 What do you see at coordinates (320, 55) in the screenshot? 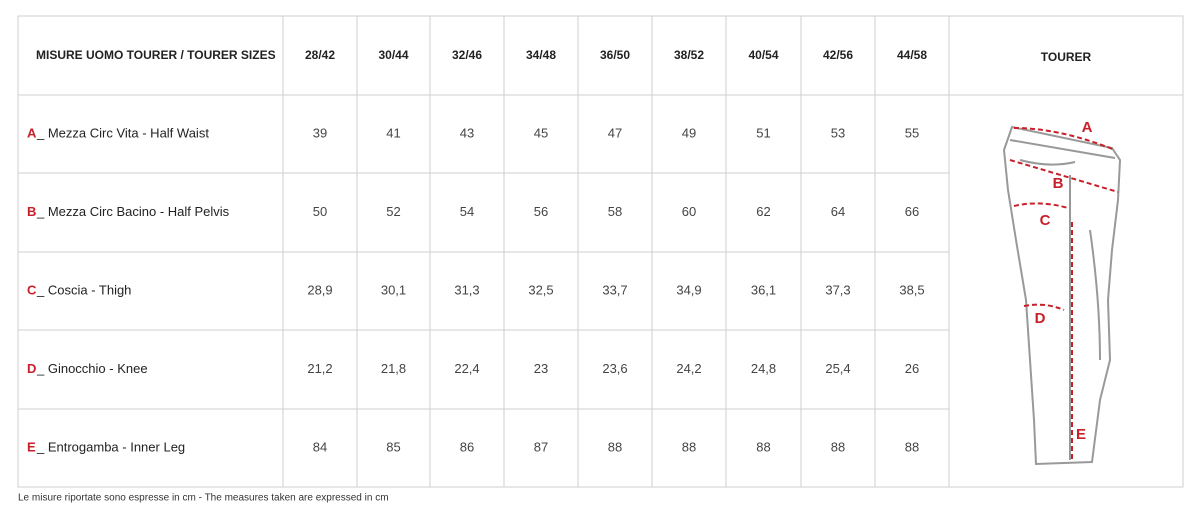
I see `size-header: 28/42` at bounding box center [320, 55].